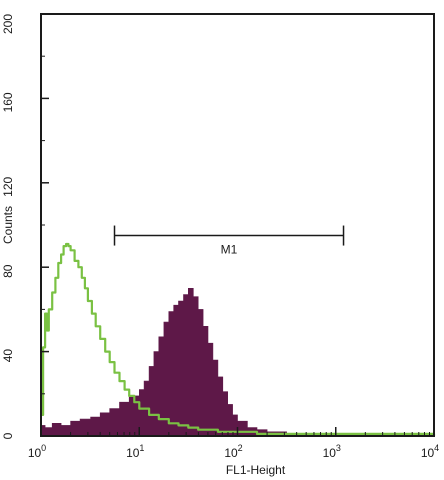 This screenshot has height=480, width=444. Describe the element at coordinates (256, 470) in the screenshot. I see `x-axis-label: FL1-Height` at that location.